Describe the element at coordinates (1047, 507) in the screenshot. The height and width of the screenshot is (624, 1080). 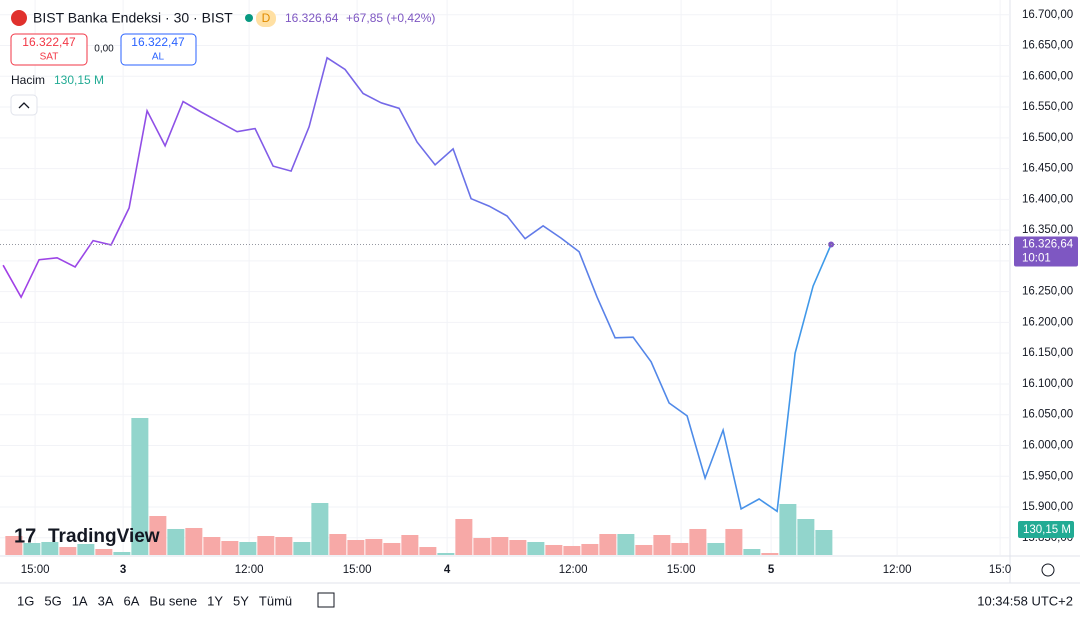
I see `y-tick-label: 15.900,00` at that location.